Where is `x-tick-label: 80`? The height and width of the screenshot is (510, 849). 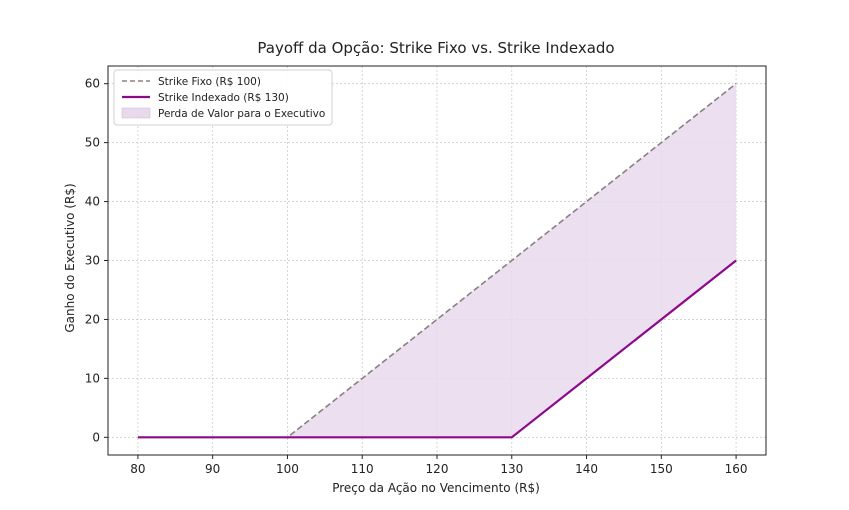
x-tick-label: 80 is located at coordinates (137, 469).